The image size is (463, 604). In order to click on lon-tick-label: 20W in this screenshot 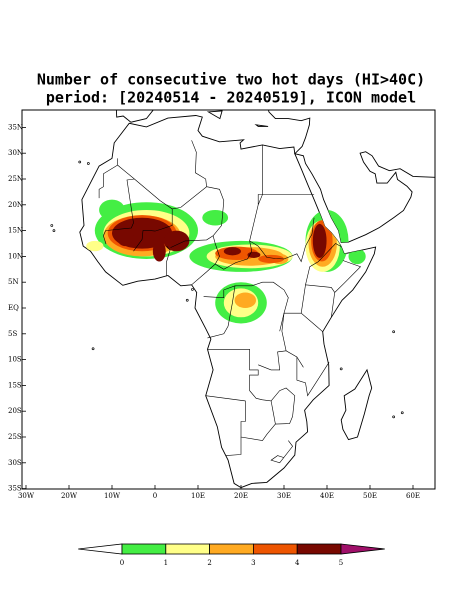, I will do `click(69, 496)`.